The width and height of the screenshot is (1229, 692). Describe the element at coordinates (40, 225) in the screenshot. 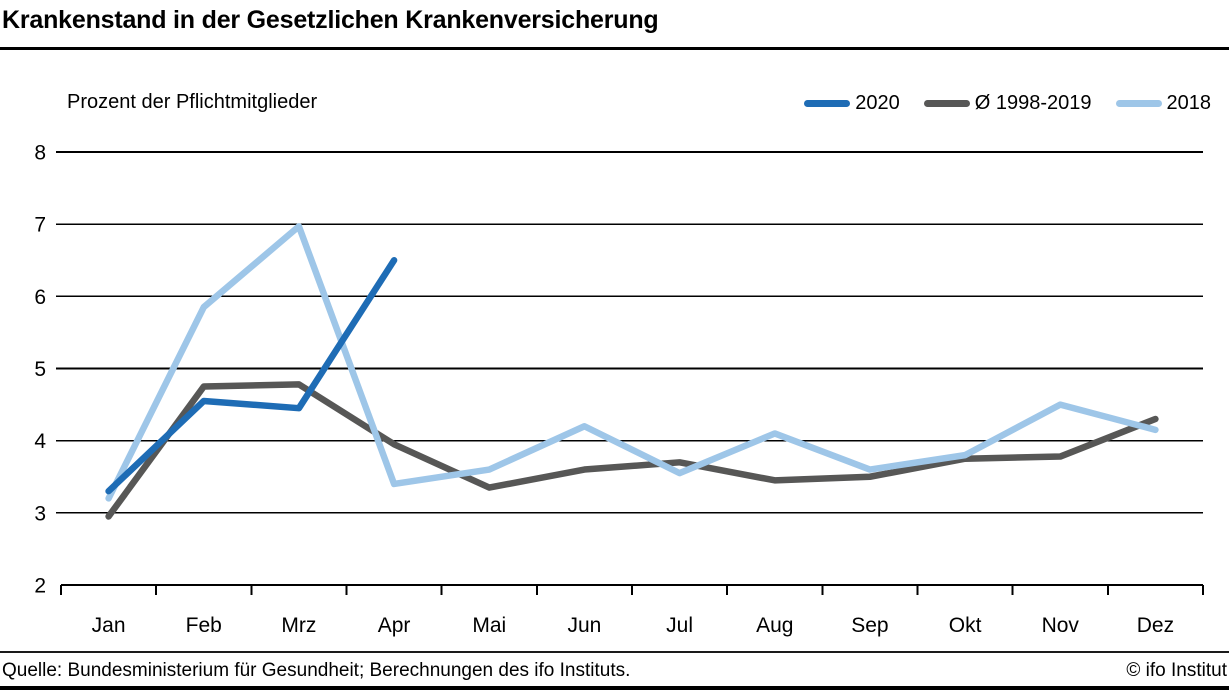

I see `y-axis-tick-label: 7` at that location.